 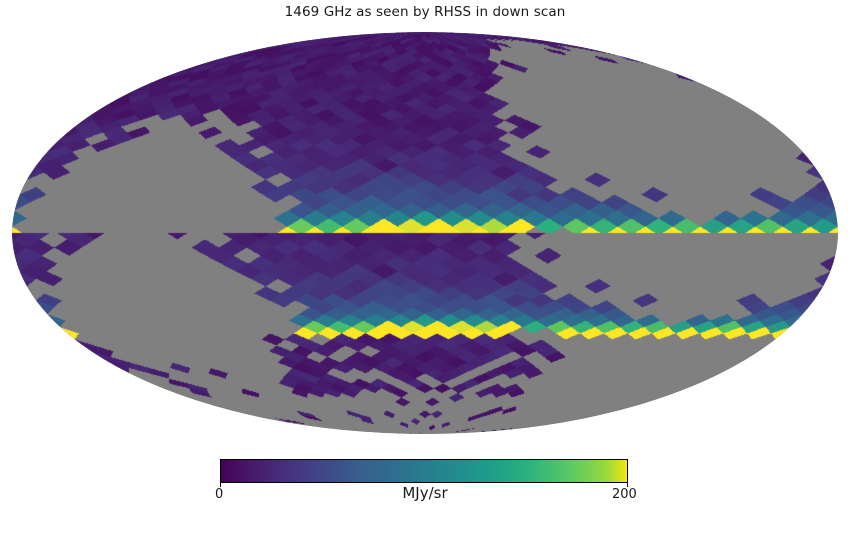 What do you see at coordinates (624, 494) in the screenshot?
I see `colorbar-max-label: 200` at bounding box center [624, 494].